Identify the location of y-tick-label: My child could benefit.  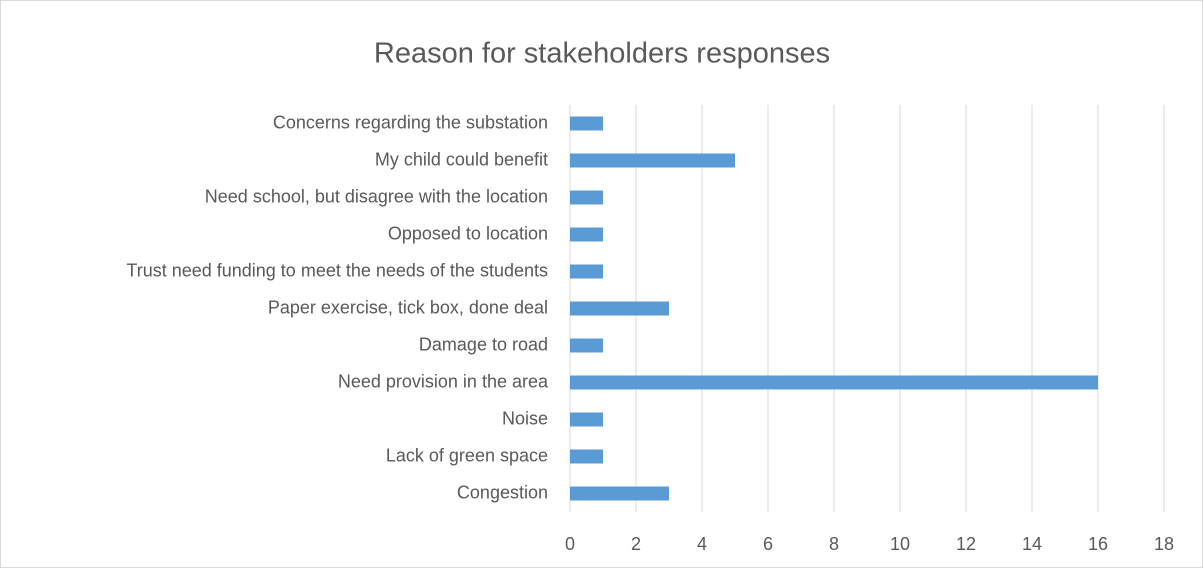
(461, 159).